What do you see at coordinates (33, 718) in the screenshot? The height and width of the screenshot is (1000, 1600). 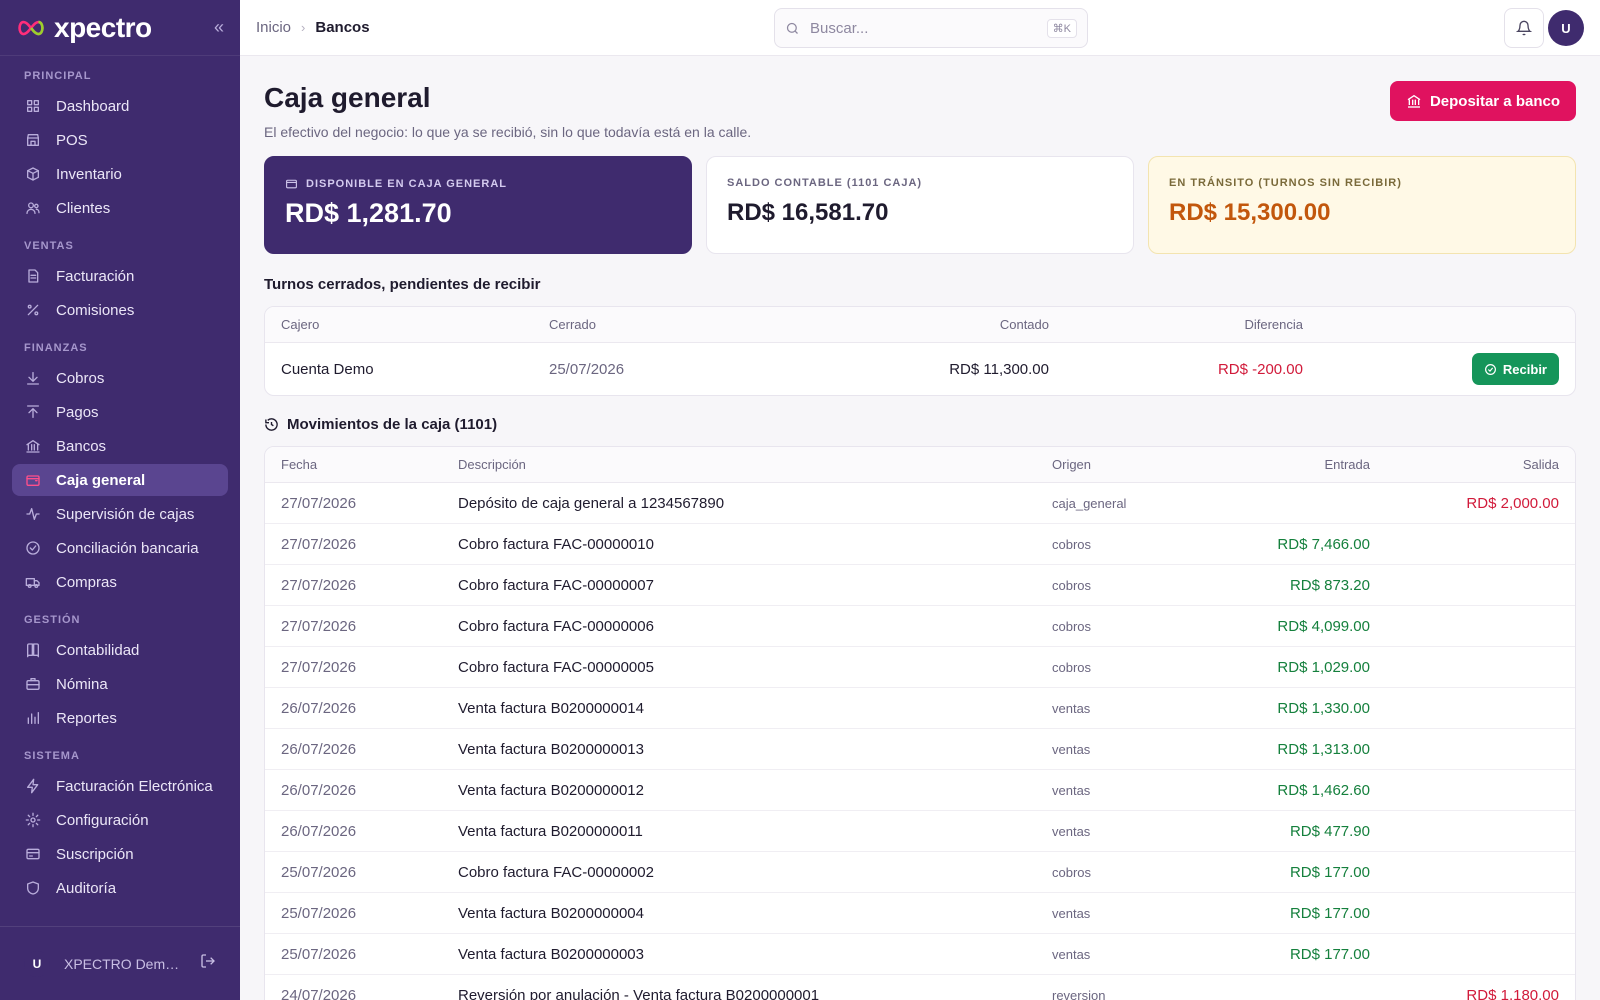 I see `bar-chart-icon` at bounding box center [33, 718].